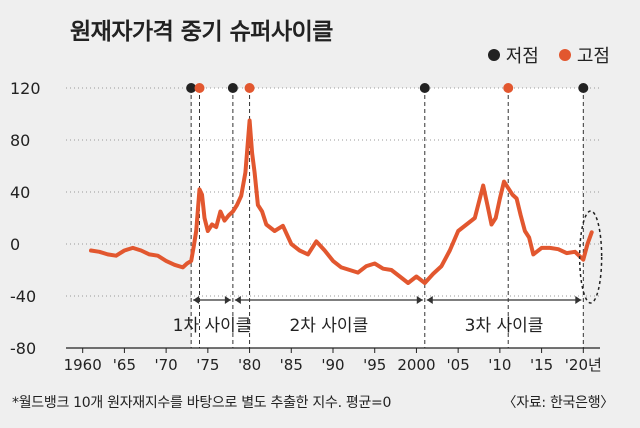 Image resolution: width=640 pixels, height=428 pixels. What do you see at coordinates (543, 55) in the screenshot?
I see `legend: 저점 고점` at bounding box center [543, 55].